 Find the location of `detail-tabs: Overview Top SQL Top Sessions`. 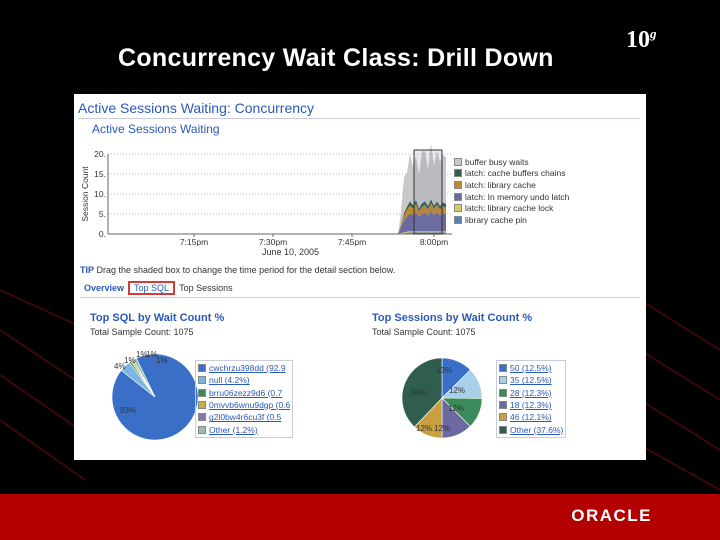

detail-tabs: Overview Top SQL Top Sessions is located at coordinates (158, 288).